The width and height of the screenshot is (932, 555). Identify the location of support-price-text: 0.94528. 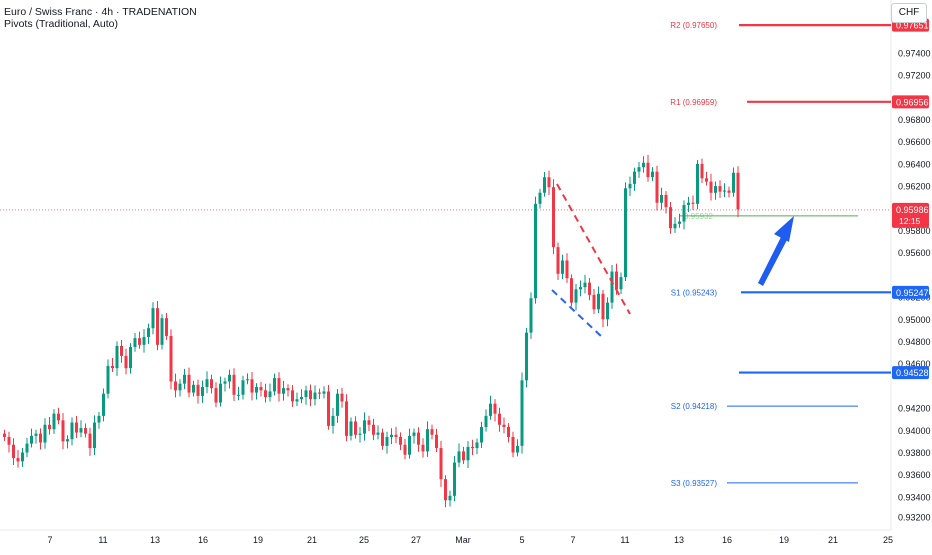
(912, 373).